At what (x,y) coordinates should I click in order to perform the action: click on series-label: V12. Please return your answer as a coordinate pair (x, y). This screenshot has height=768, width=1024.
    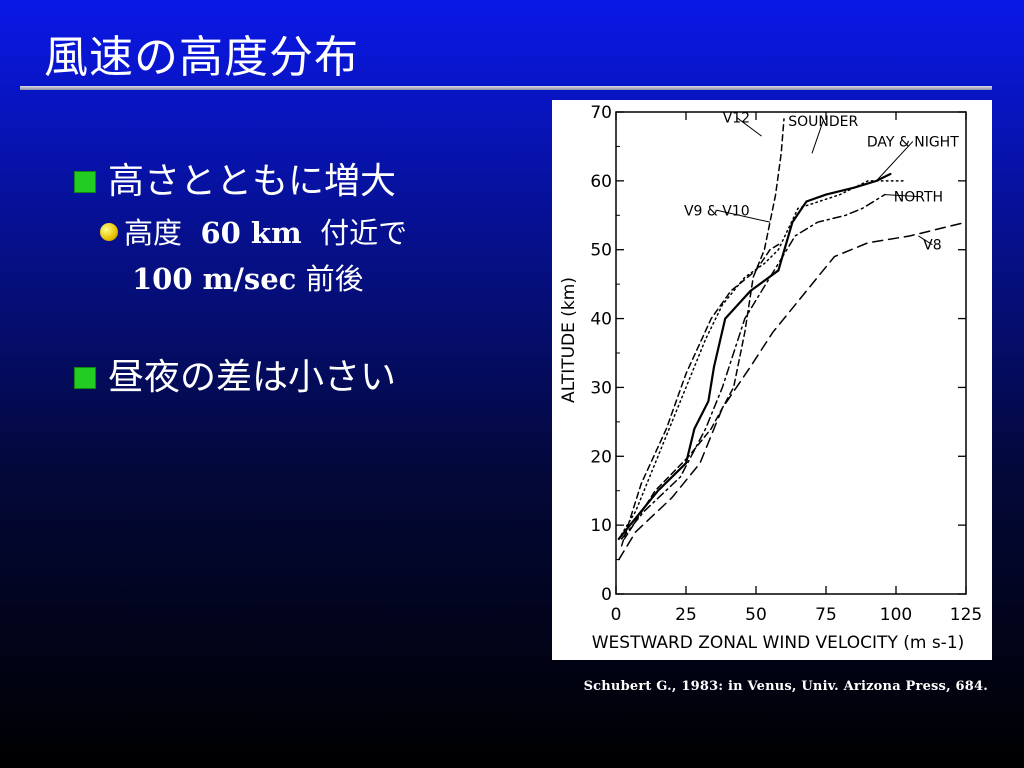
    Looking at the image, I should click on (736, 118).